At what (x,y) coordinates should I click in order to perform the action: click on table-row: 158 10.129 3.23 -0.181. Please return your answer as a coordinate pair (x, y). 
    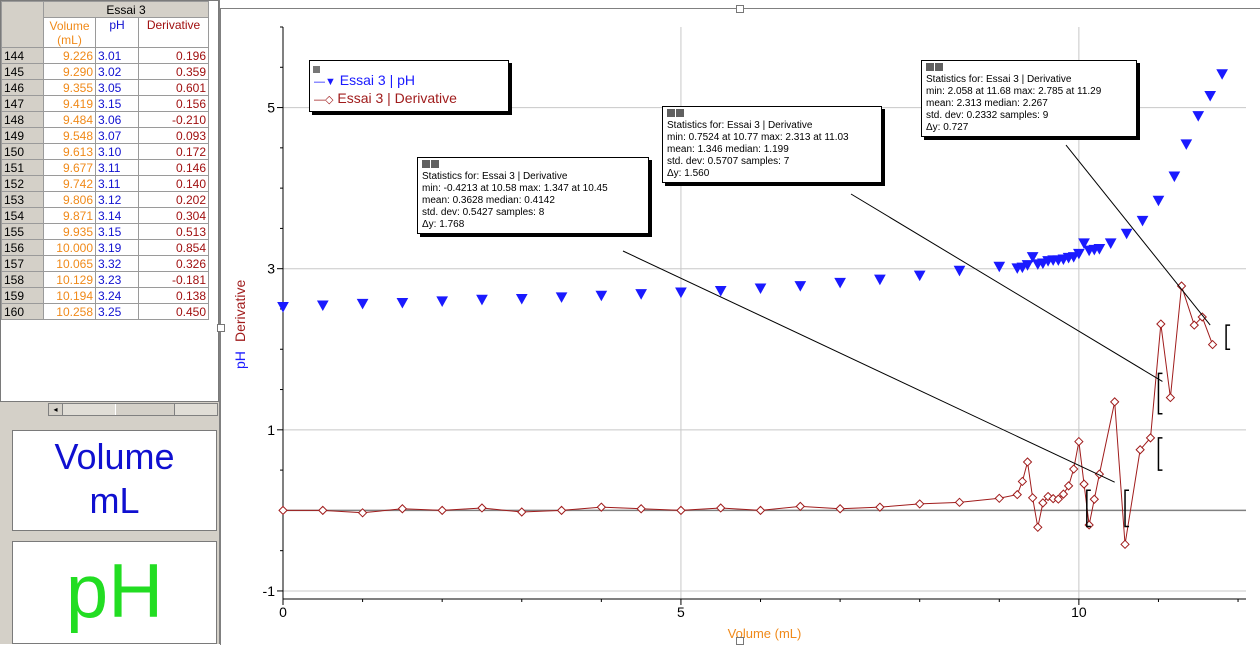
    Looking at the image, I should click on (105, 279).